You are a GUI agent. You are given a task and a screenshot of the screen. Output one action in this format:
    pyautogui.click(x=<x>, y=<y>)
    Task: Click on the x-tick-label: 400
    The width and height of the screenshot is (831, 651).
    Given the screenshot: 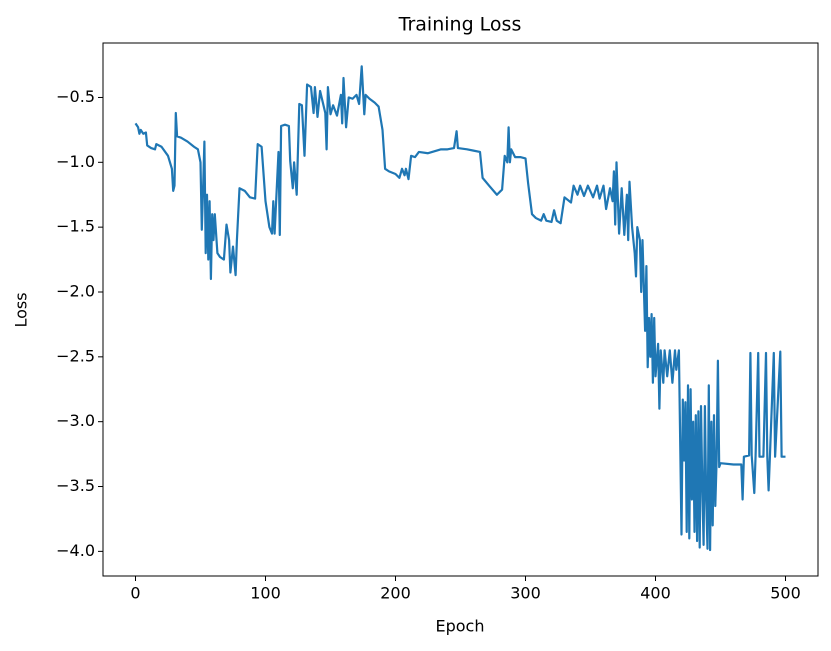 What is the action you would take?
    pyautogui.click(x=655, y=593)
    